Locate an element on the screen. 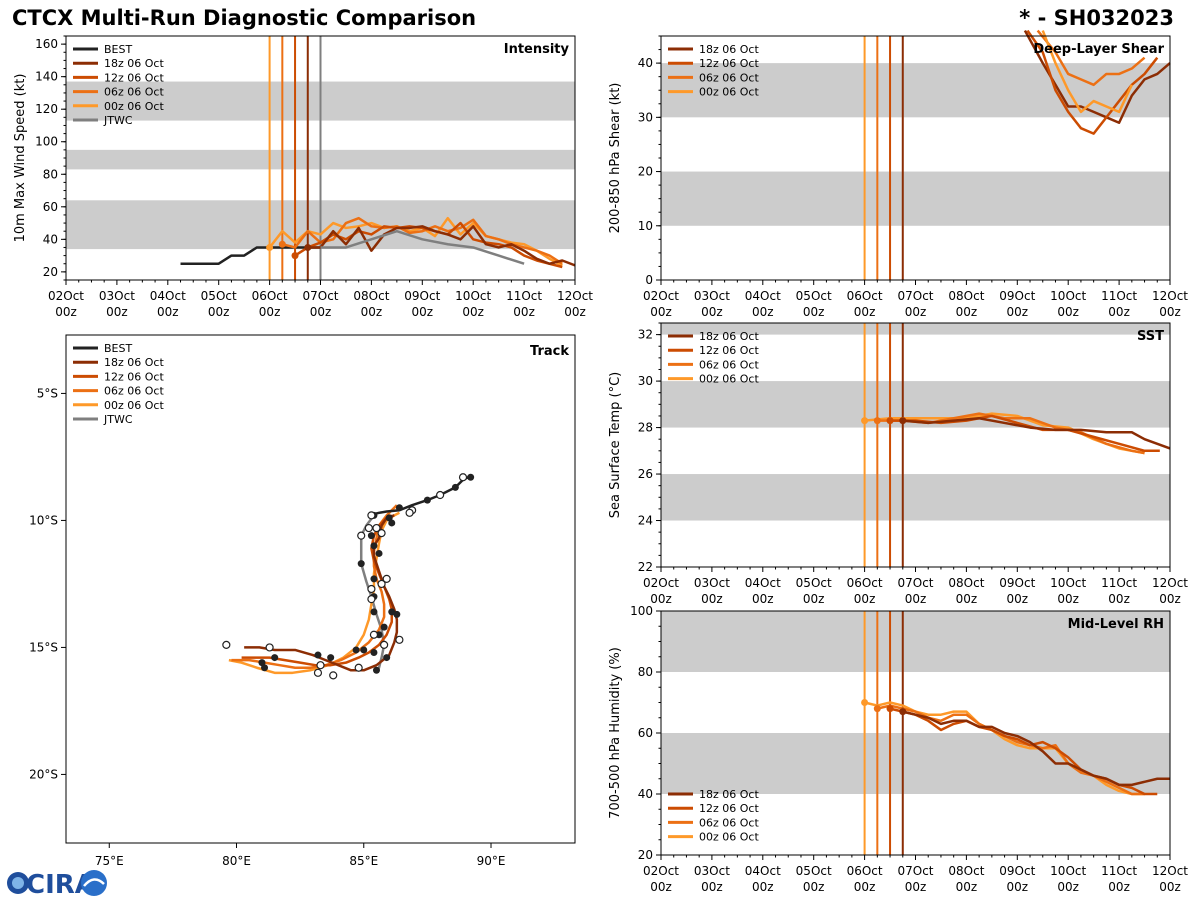  y-axis-label: 700-500 hPa Humidity (%) is located at coordinates (615, 733).